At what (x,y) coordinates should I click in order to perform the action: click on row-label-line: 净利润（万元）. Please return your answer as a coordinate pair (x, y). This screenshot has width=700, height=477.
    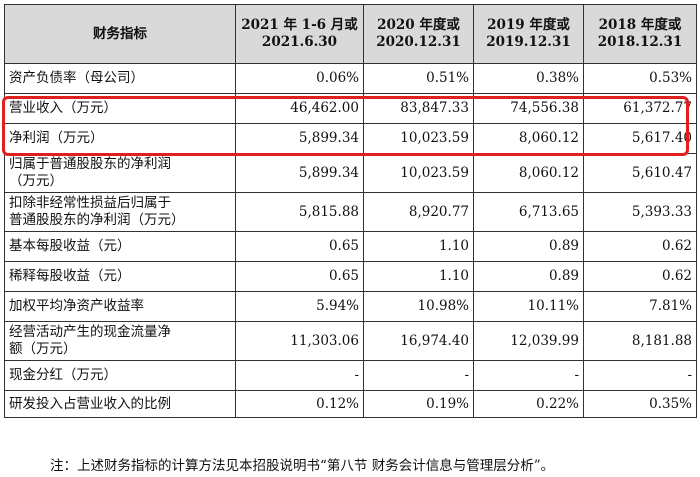
    Looking at the image, I should click on (56, 138).